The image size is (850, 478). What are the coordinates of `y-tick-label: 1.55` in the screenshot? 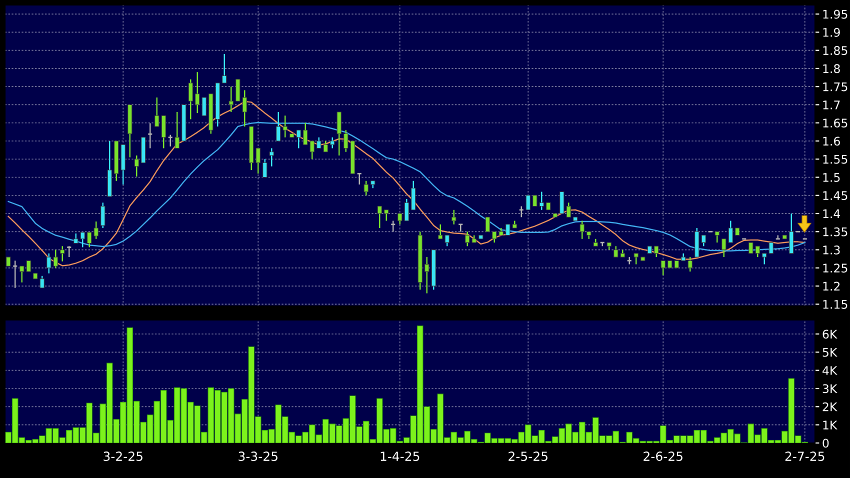 It's located at (835, 159).